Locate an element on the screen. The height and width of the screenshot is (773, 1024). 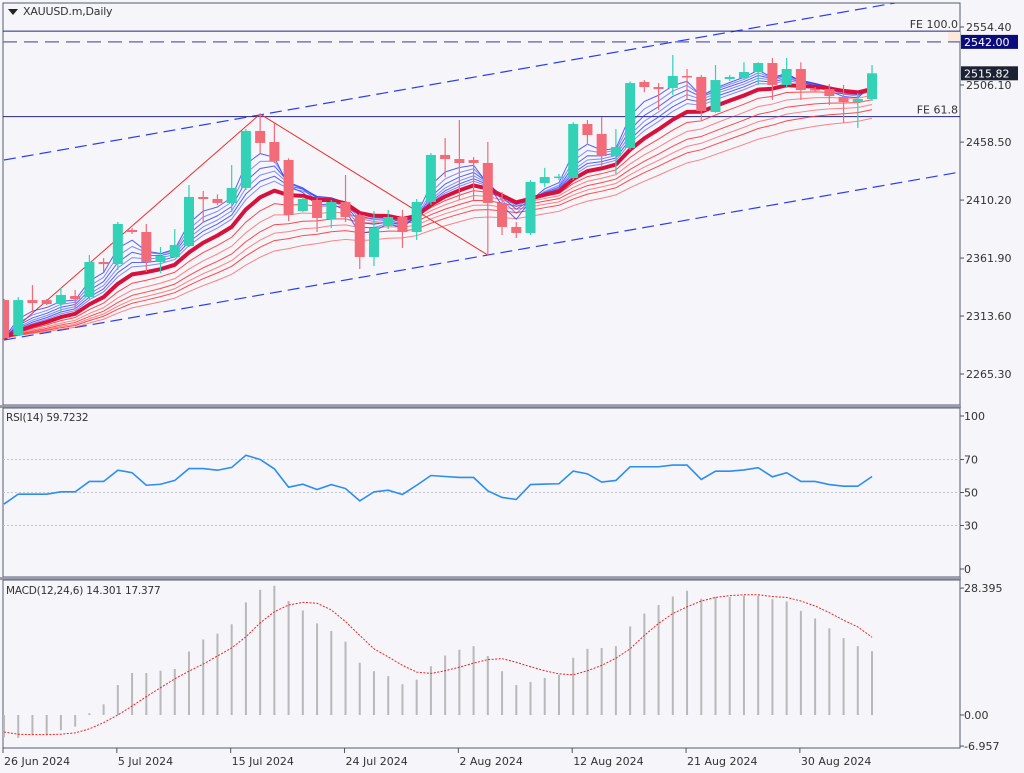
fibo-level-label: FE 61.8 is located at coordinates (937, 110).